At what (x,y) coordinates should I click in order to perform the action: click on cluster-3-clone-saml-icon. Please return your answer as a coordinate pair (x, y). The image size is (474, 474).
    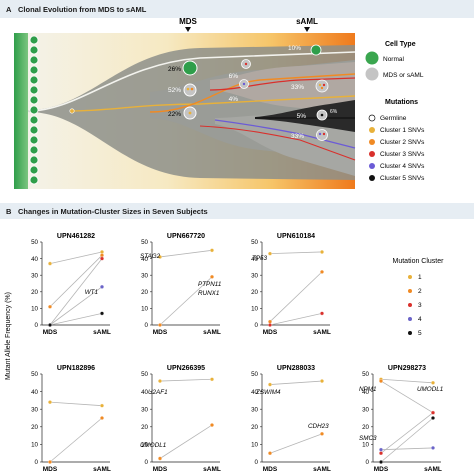
    Looking at the image, I should click on (322, 86).